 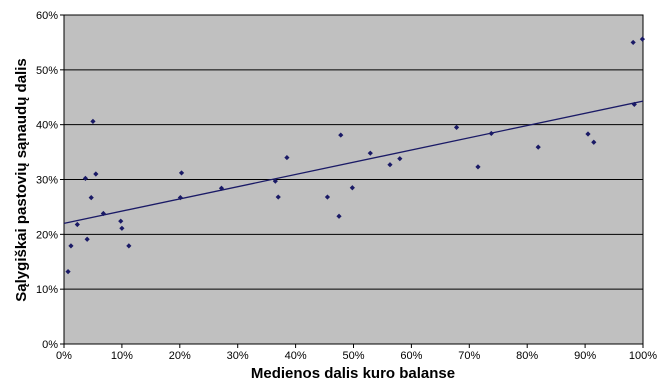 What do you see at coordinates (47, 16) in the screenshot?
I see `y-tick-label: 60%` at bounding box center [47, 16].